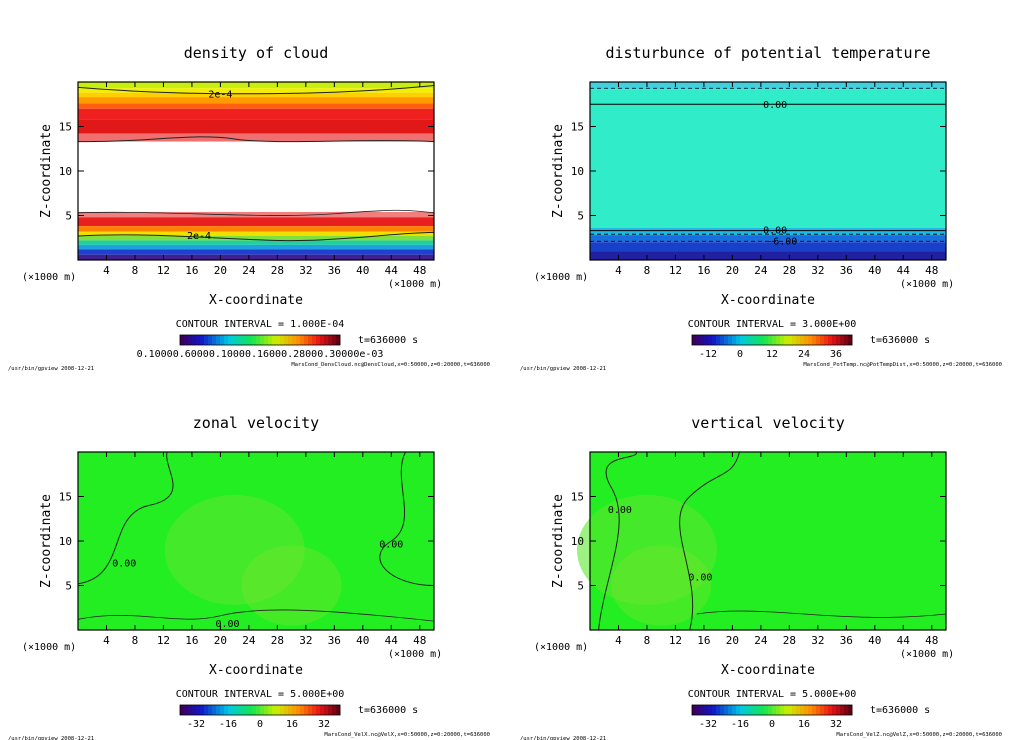 The height and width of the screenshot is (740, 1024). Describe the element at coordinates (772, 710) in the screenshot. I see `colorbar-frame` at that location.